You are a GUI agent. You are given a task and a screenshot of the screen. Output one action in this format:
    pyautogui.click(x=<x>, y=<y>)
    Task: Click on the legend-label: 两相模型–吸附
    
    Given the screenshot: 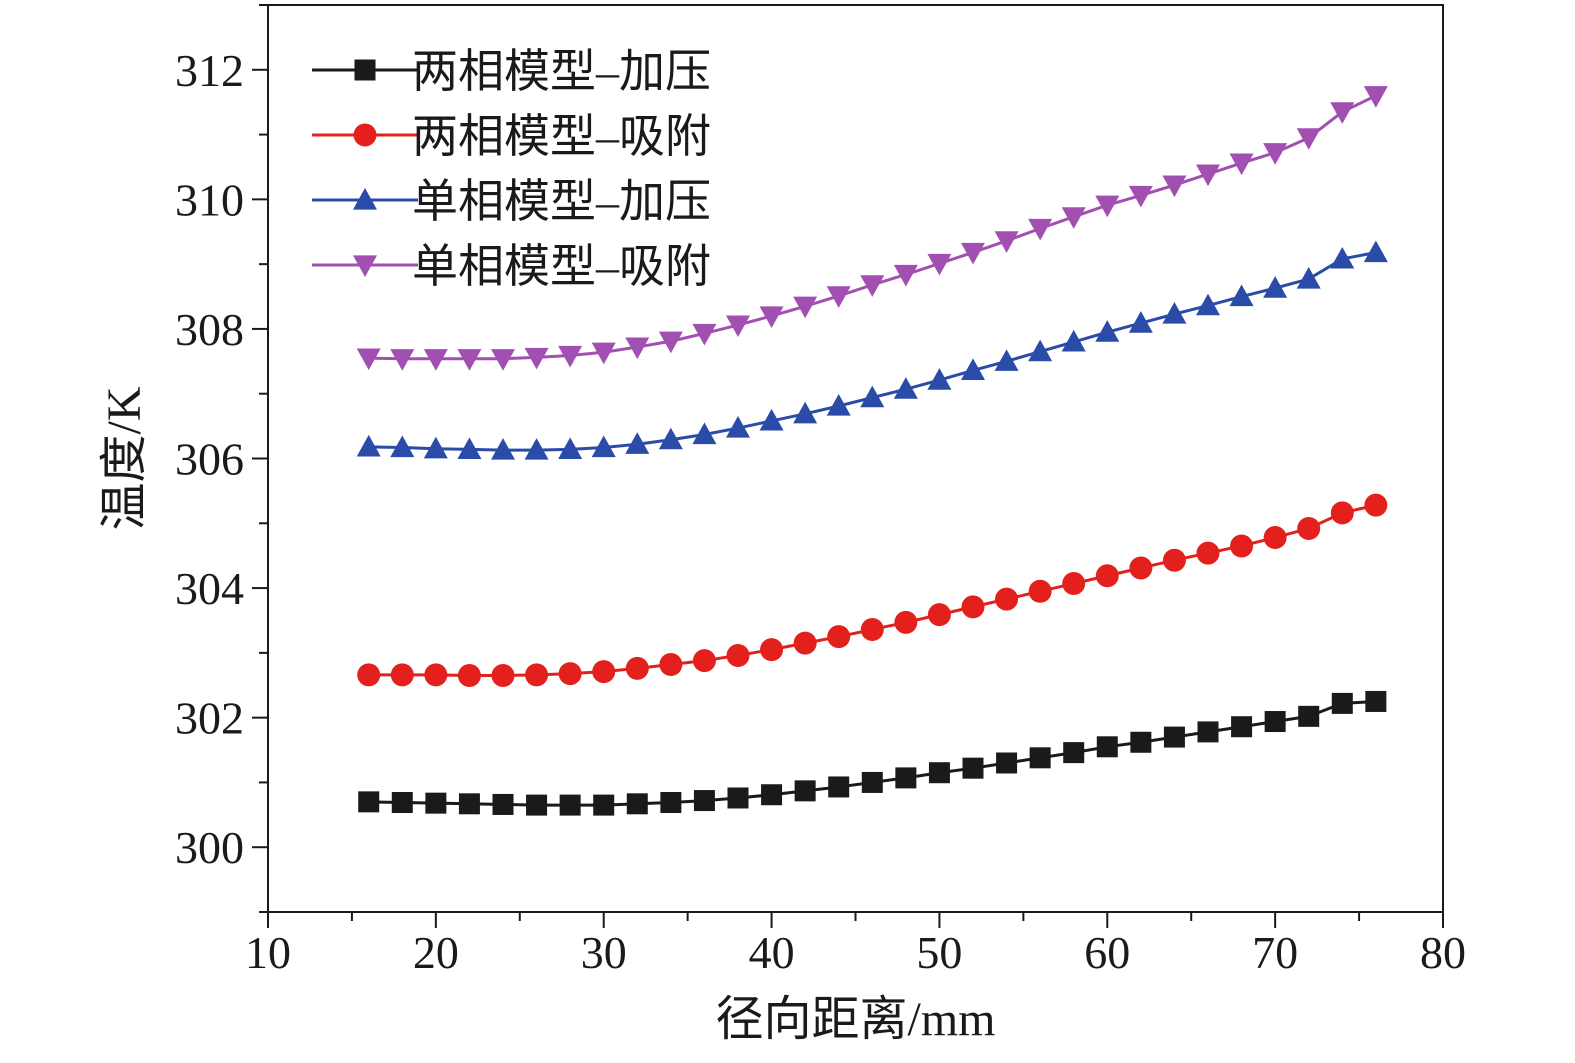 What is the action you would take?
    pyautogui.click(x=561, y=136)
    